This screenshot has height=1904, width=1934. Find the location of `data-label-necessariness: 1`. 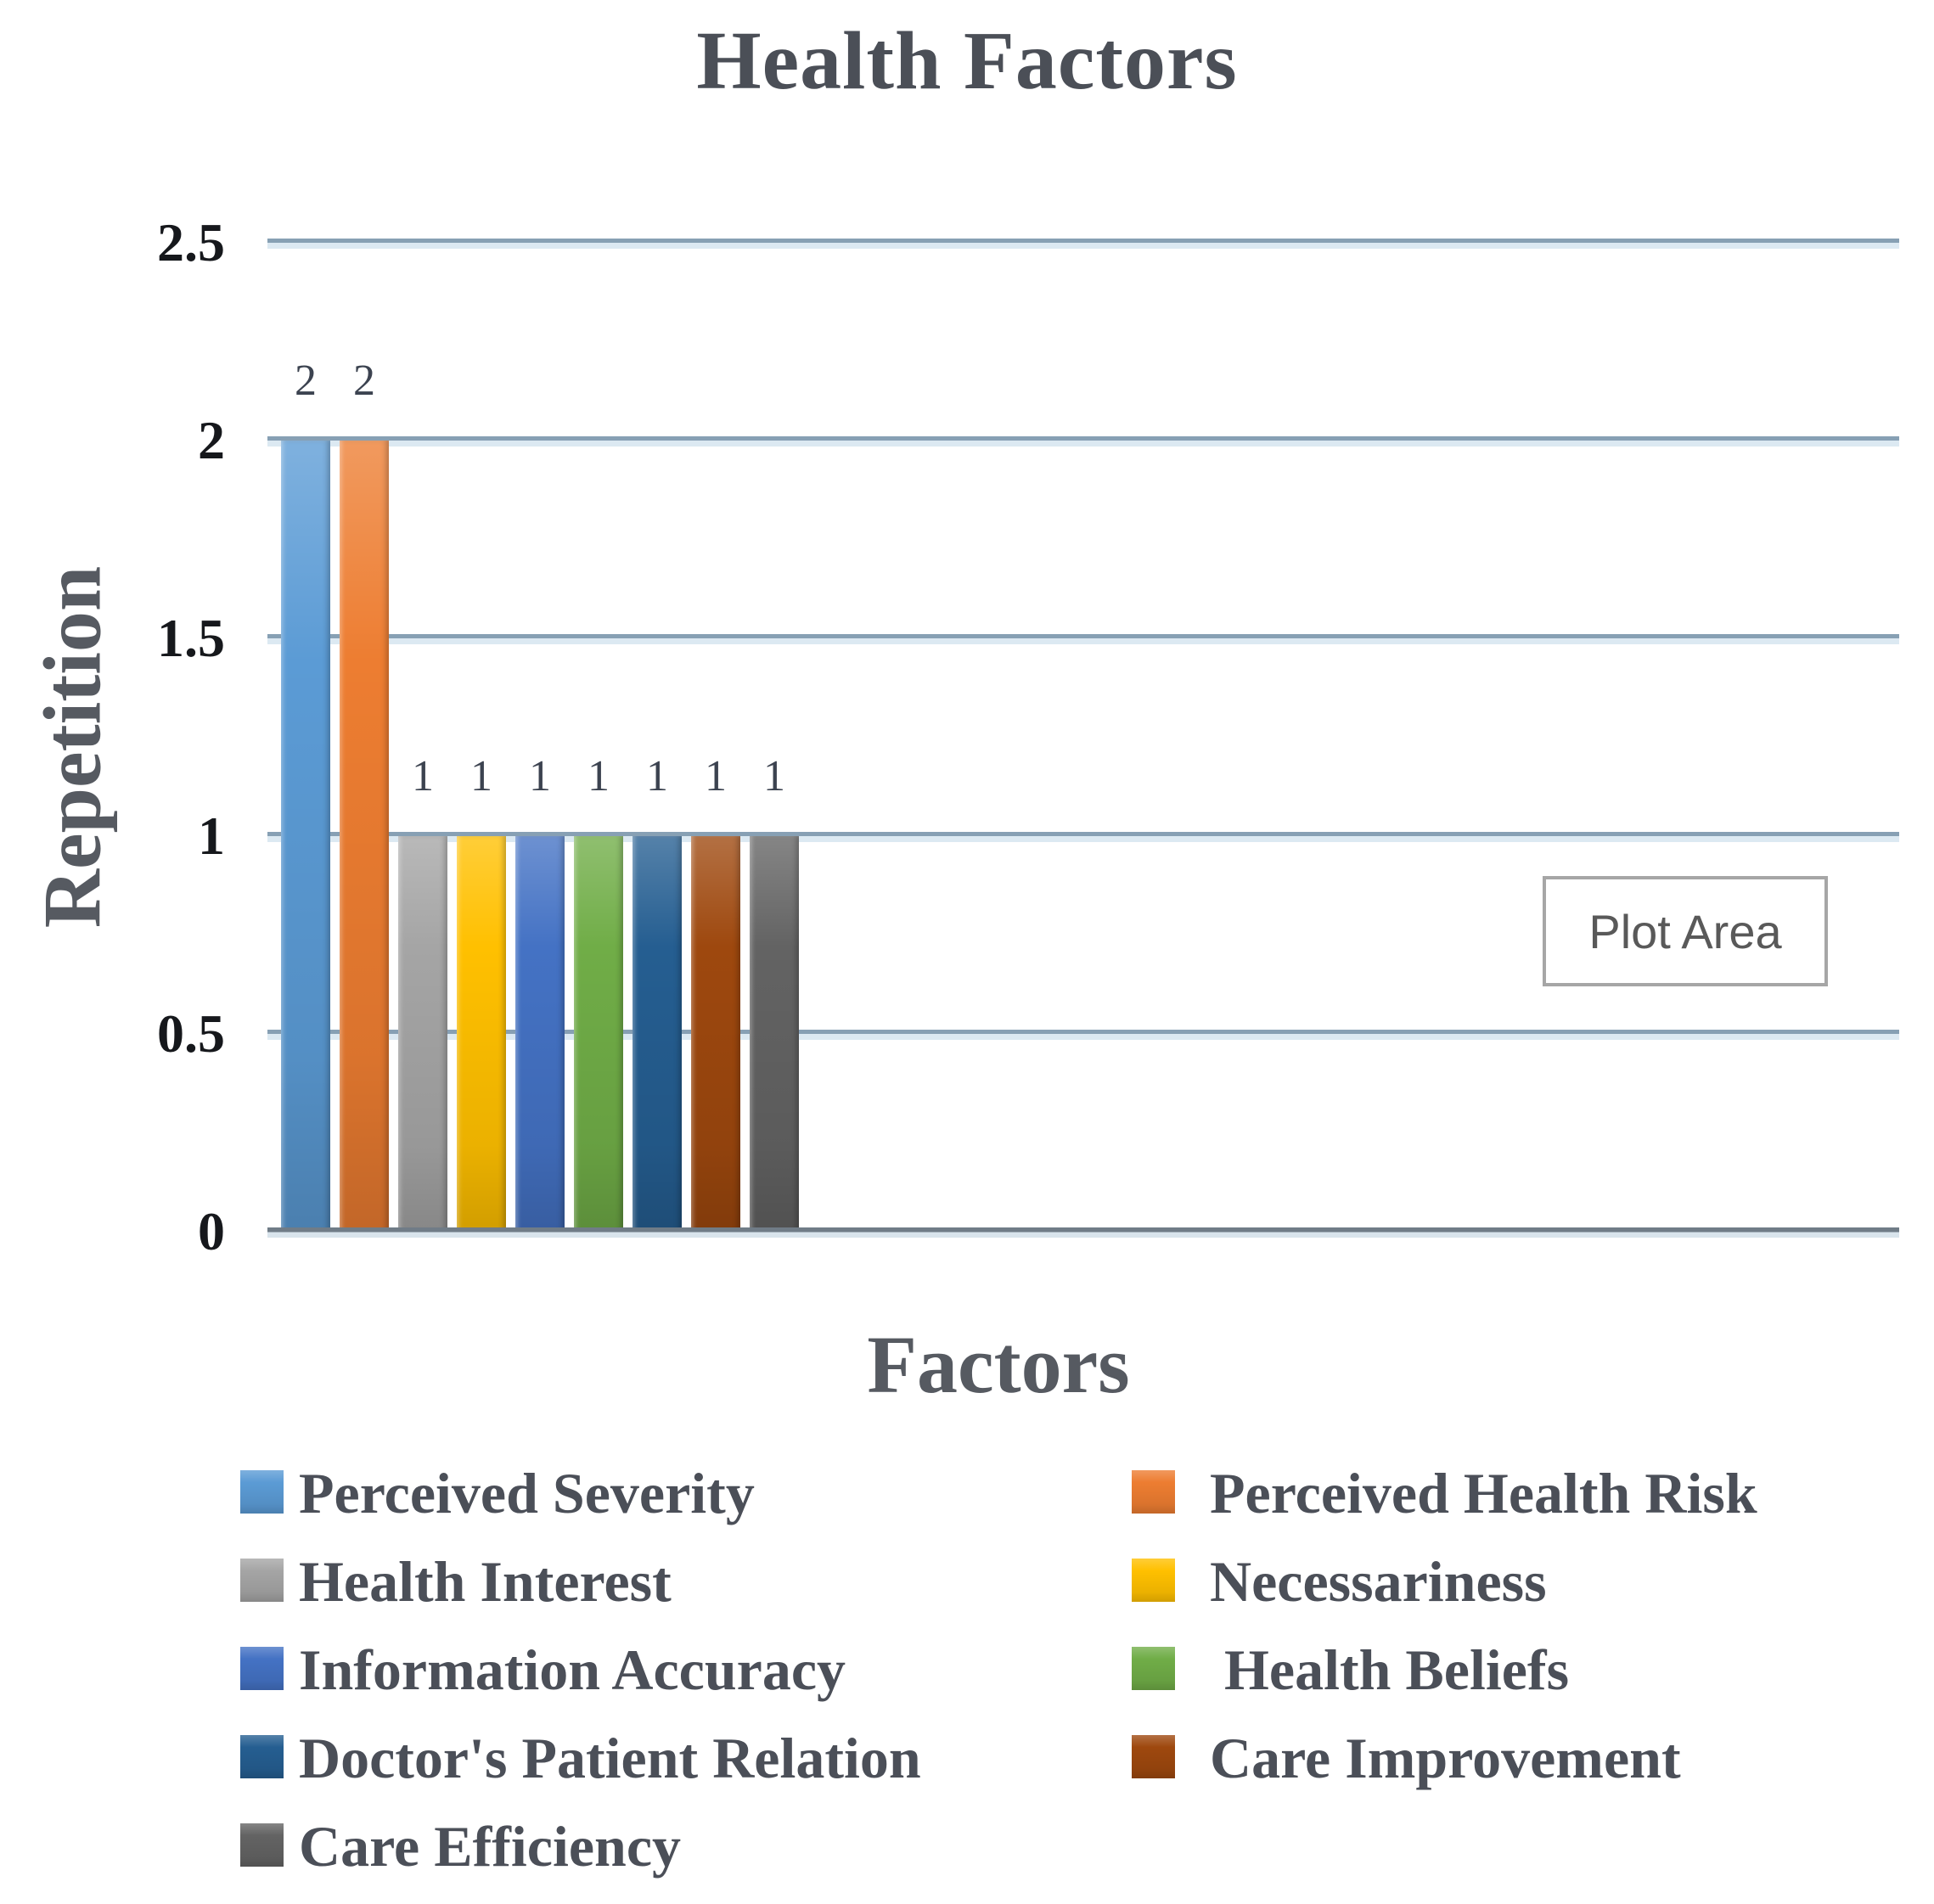

data-label-necessariness: 1 is located at coordinates (481, 776).